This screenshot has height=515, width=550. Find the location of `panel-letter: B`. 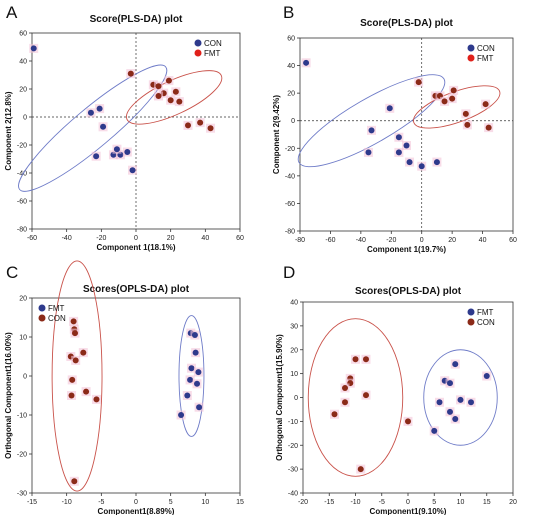

panel-letter: B is located at coordinates (288, 12).